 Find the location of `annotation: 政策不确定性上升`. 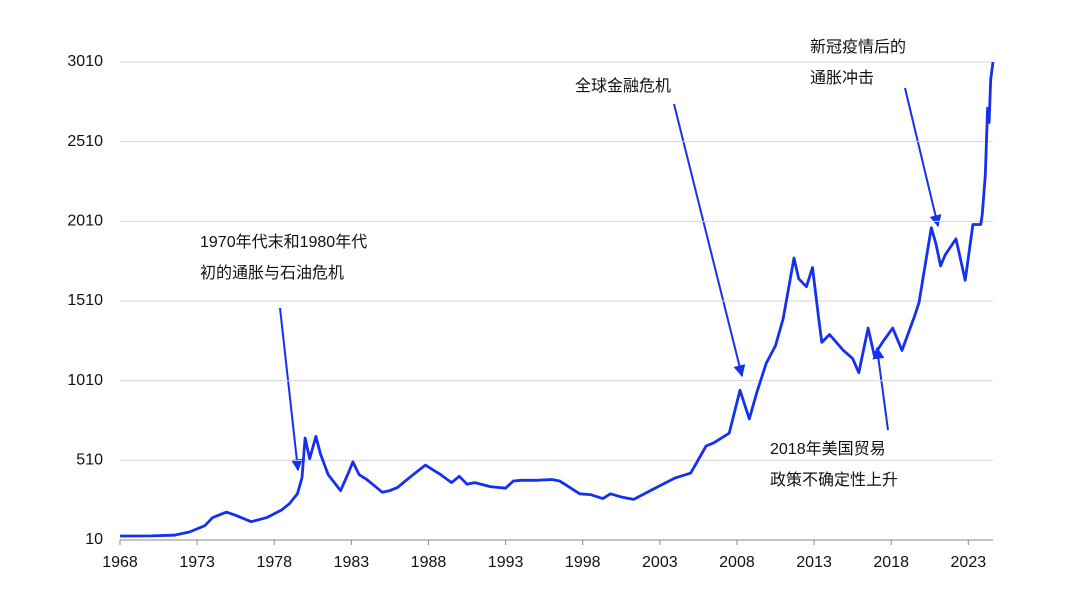

annotation: 政策不确定性上升 is located at coordinates (834, 480).